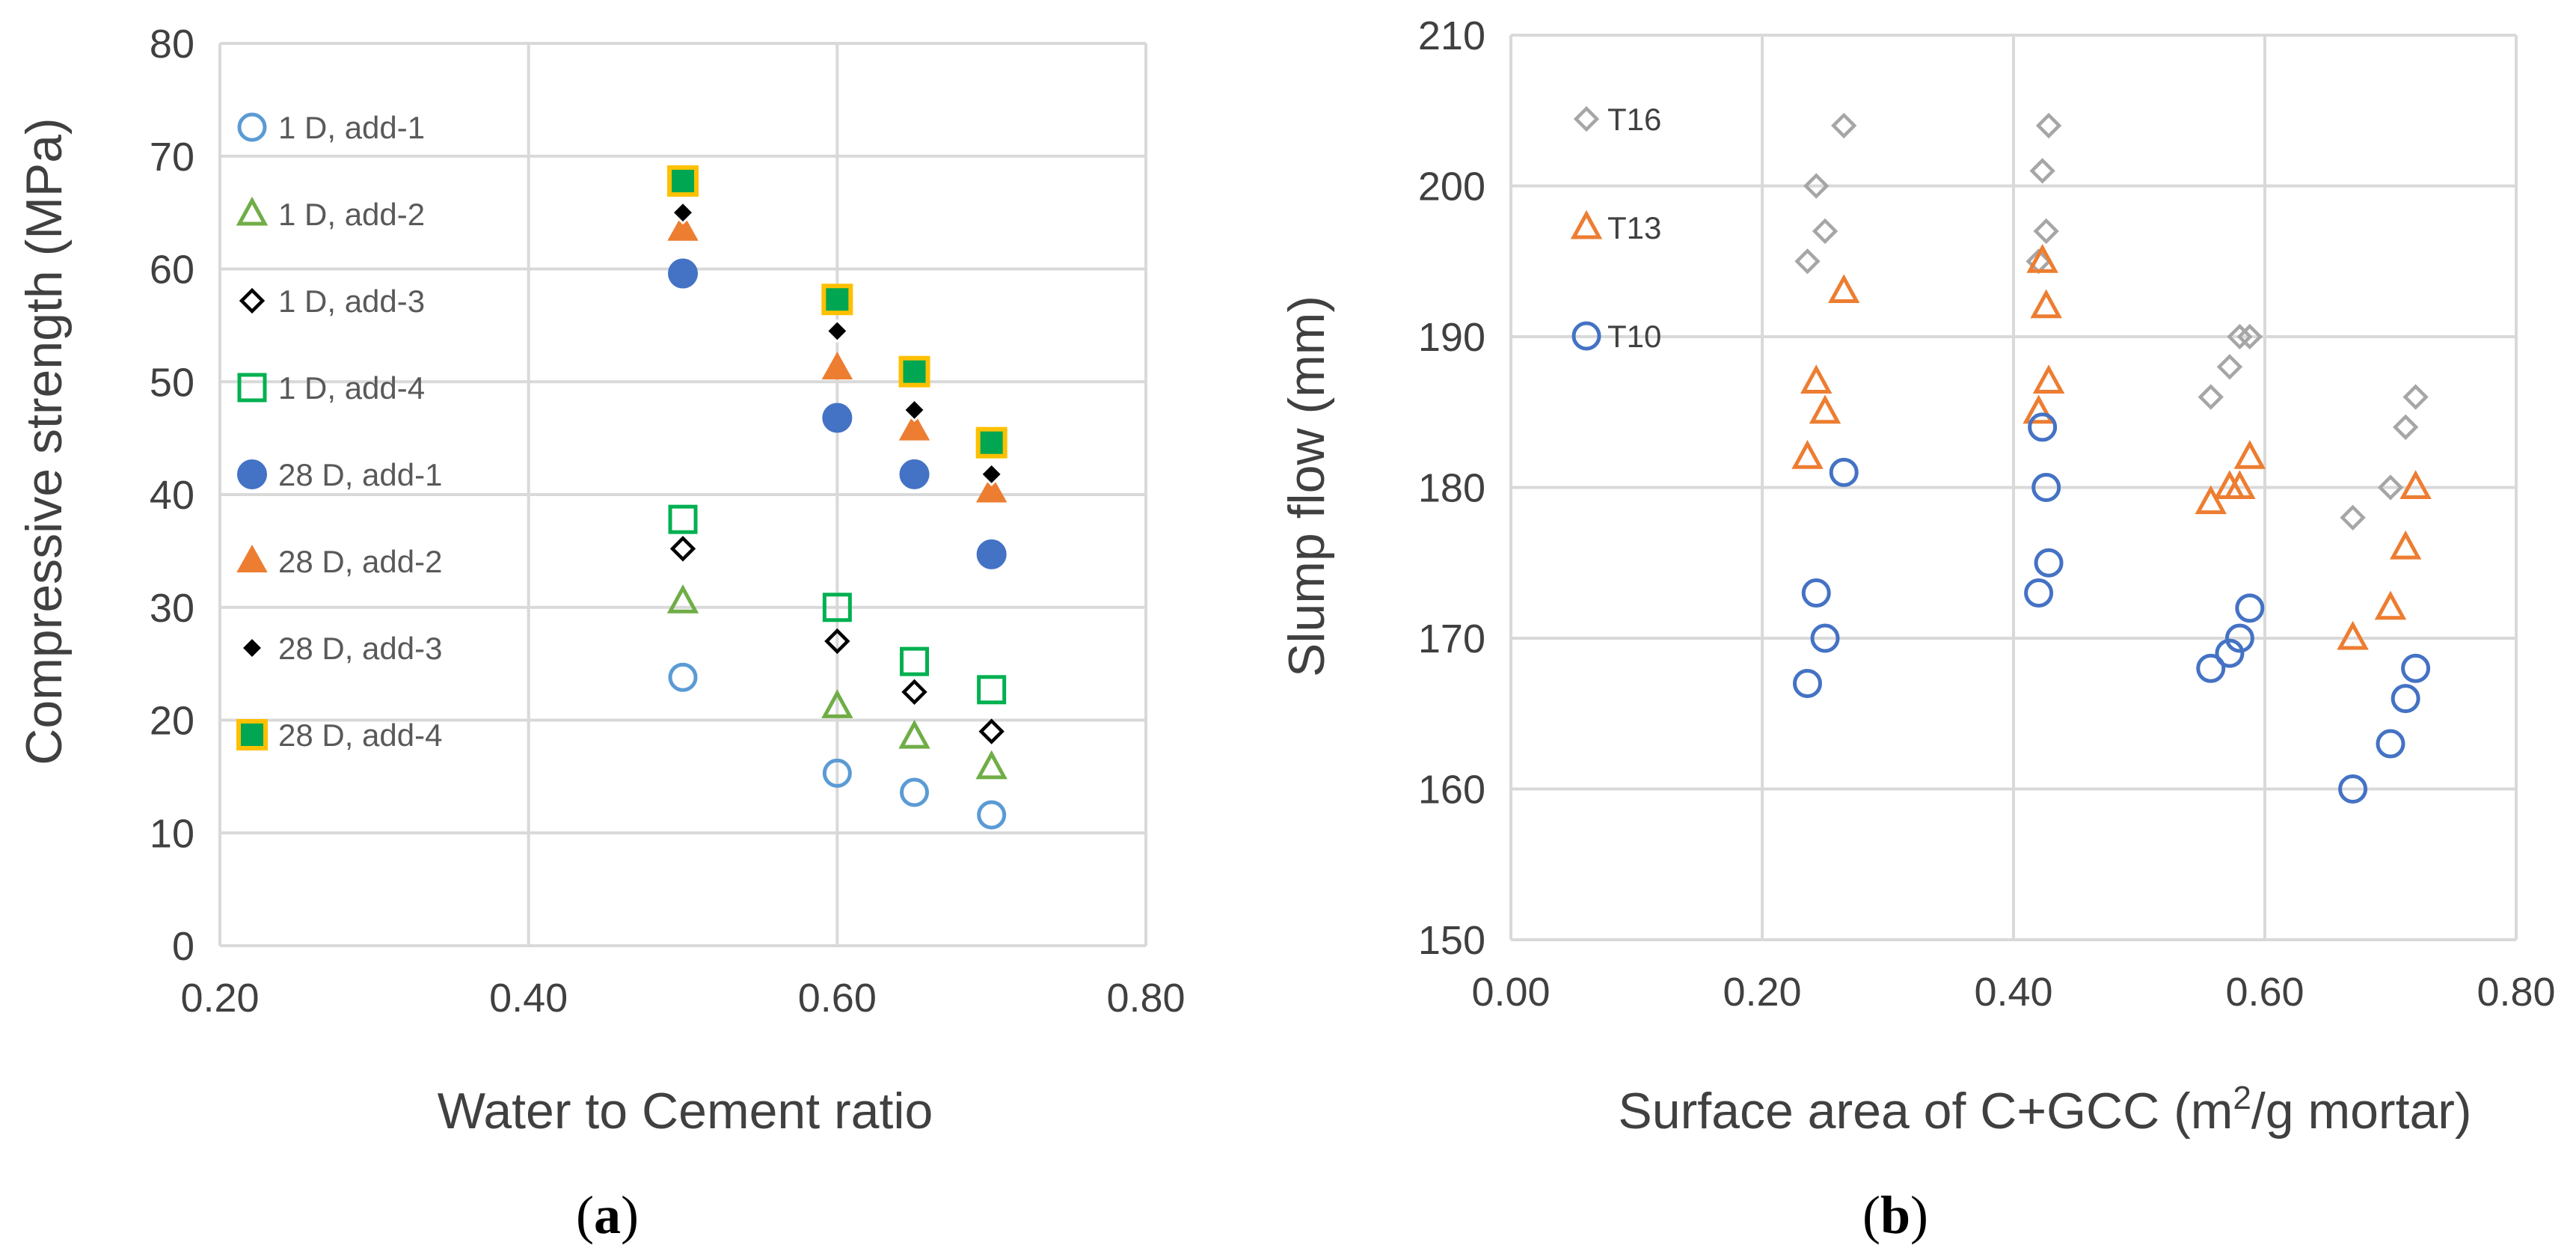 This screenshot has height=1254, width=2576. What do you see at coordinates (172, 382) in the screenshot?
I see `chart-a-y-tick-label: 50` at bounding box center [172, 382].